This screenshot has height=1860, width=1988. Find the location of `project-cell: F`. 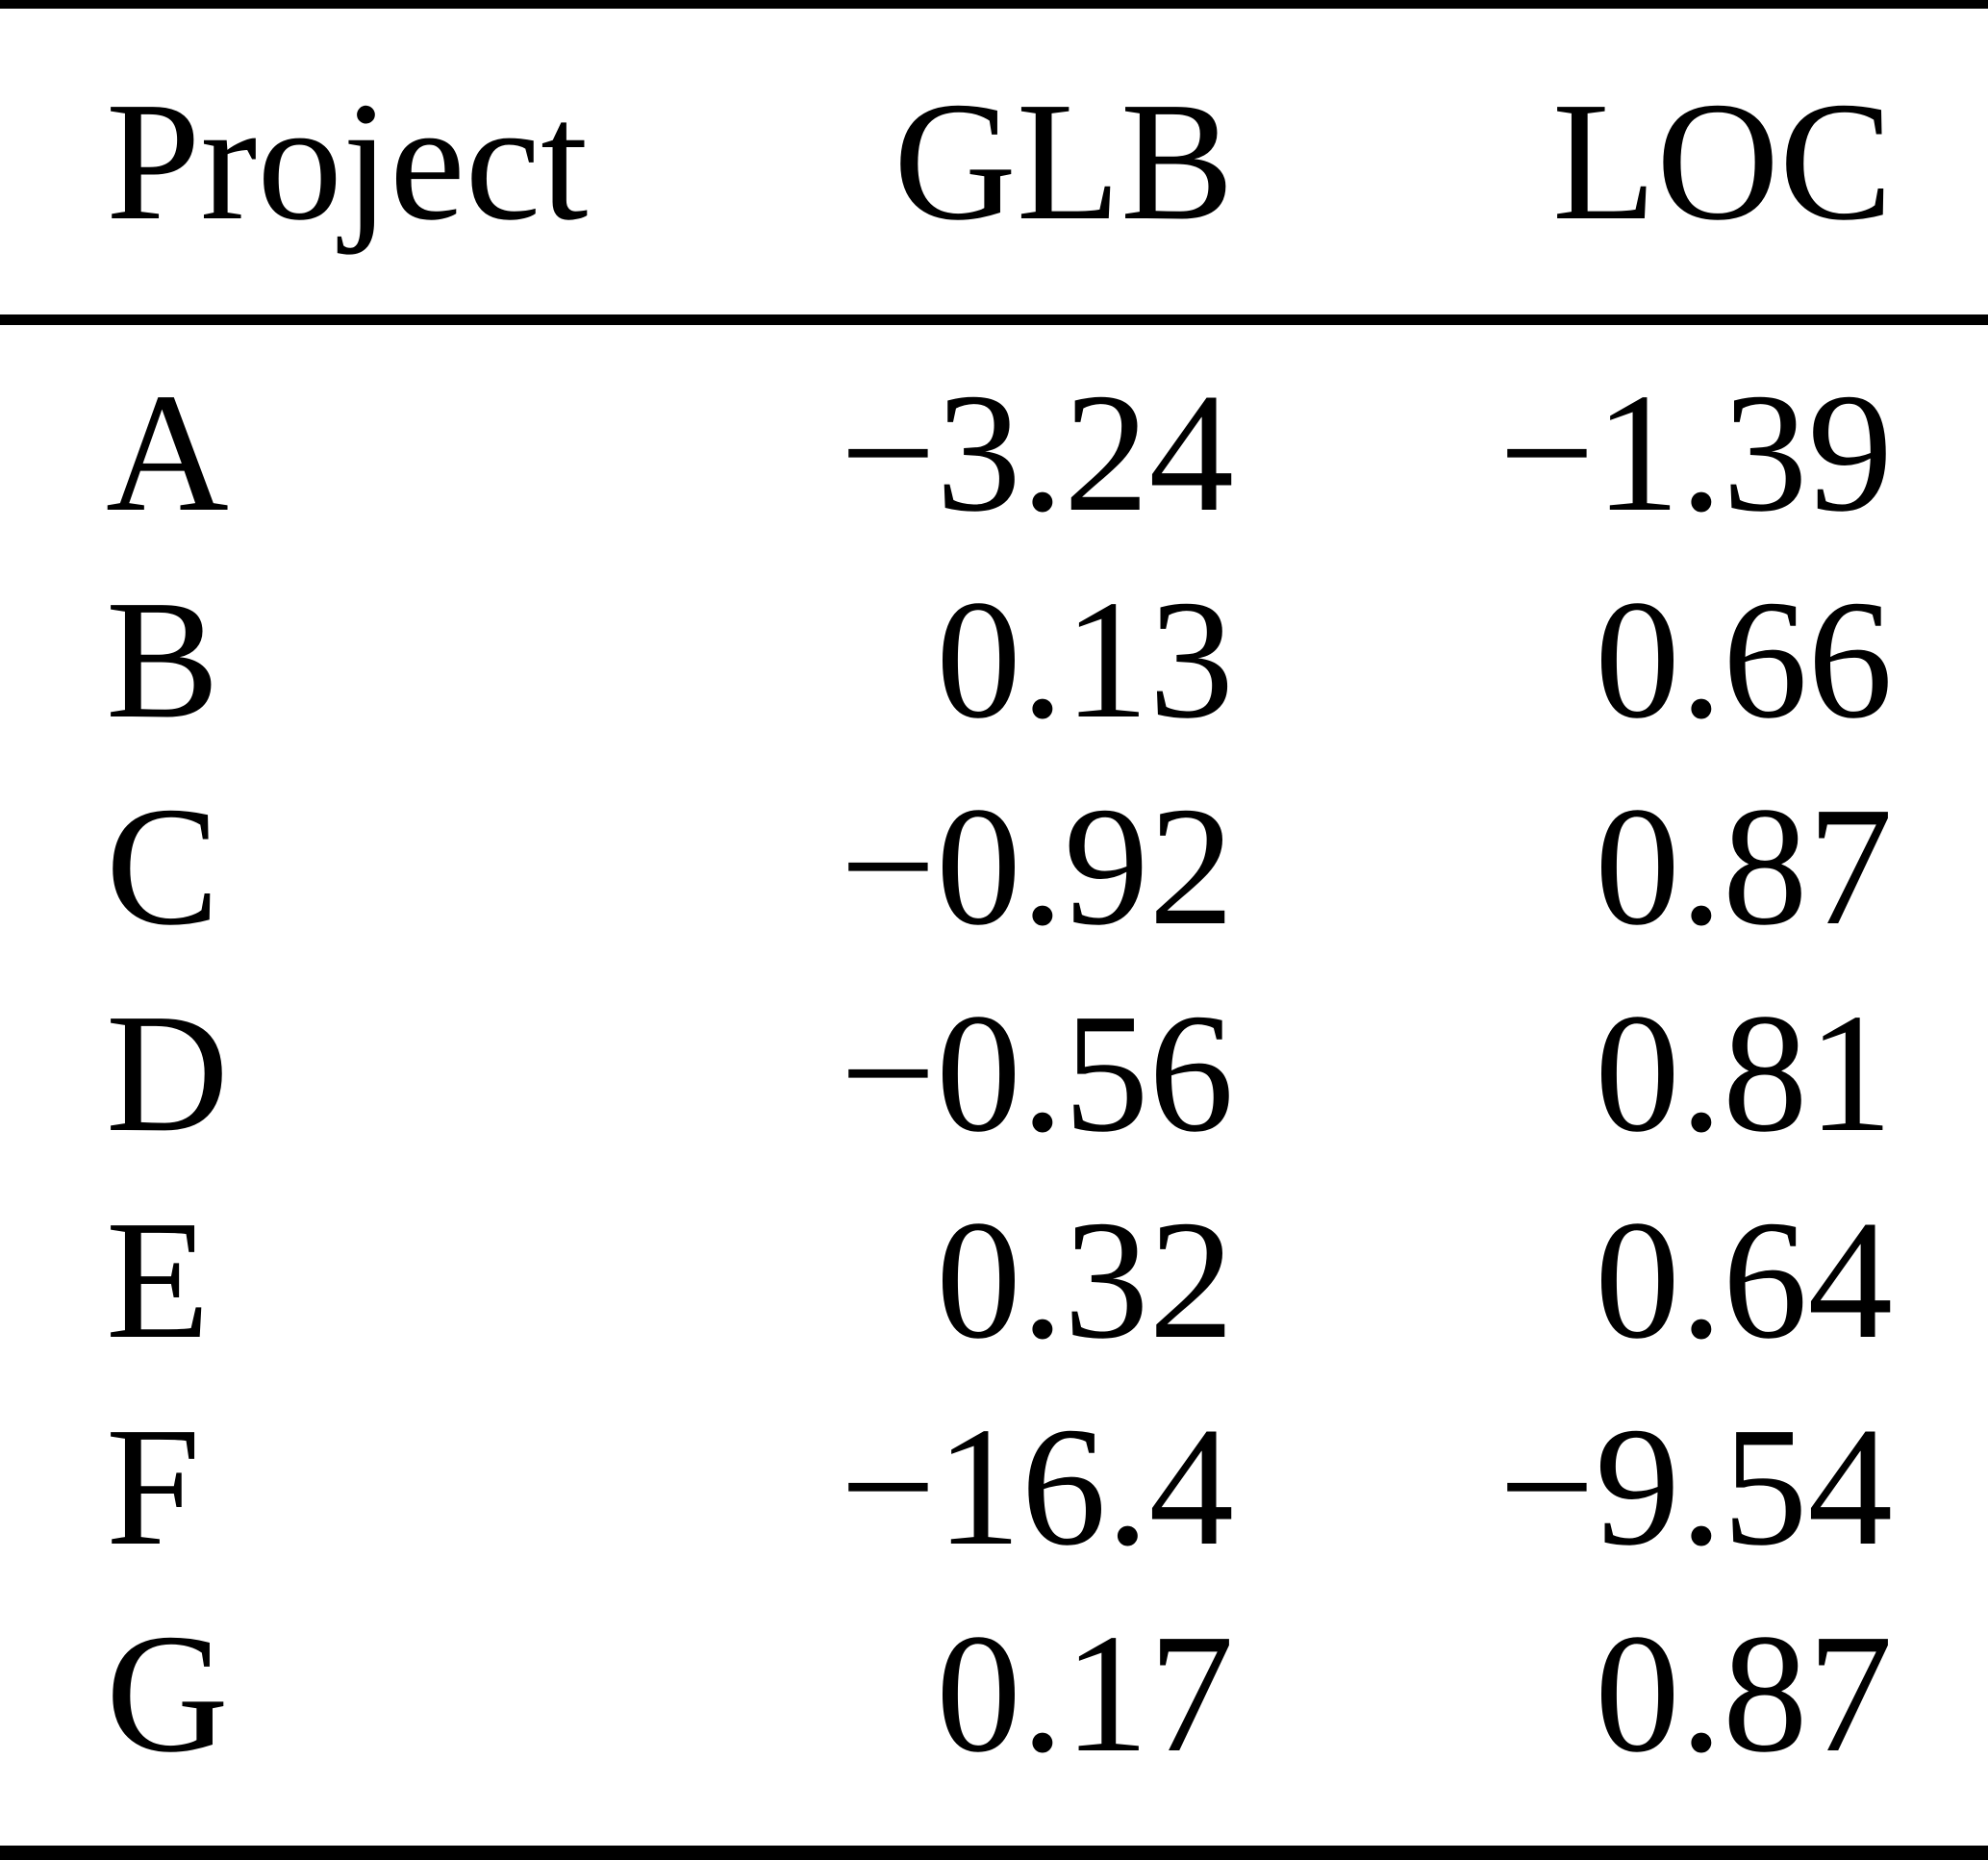

project-cell: F is located at coordinates (153, 1487).